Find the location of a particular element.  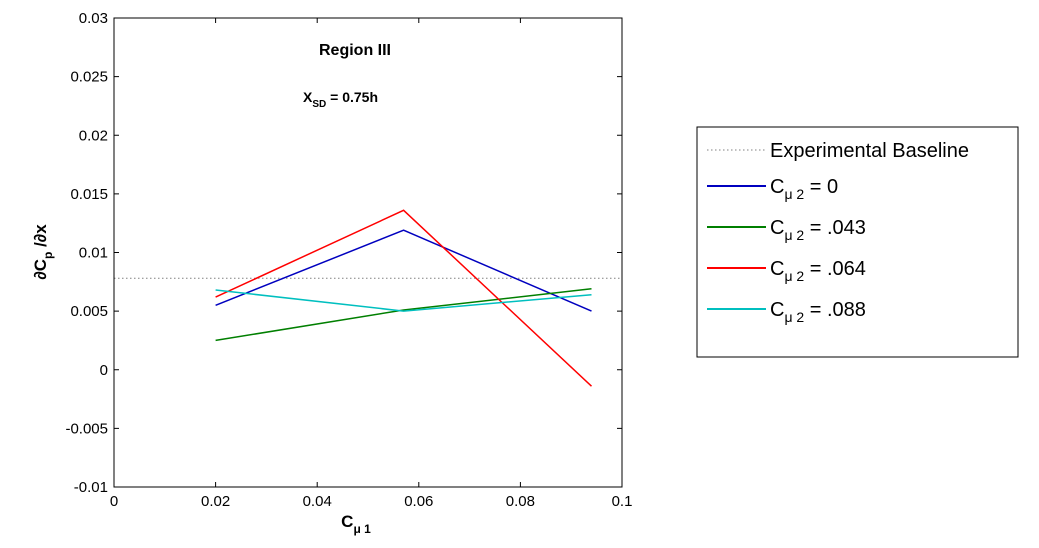

x-tick-label: 0.08 is located at coordinates (520, 501).